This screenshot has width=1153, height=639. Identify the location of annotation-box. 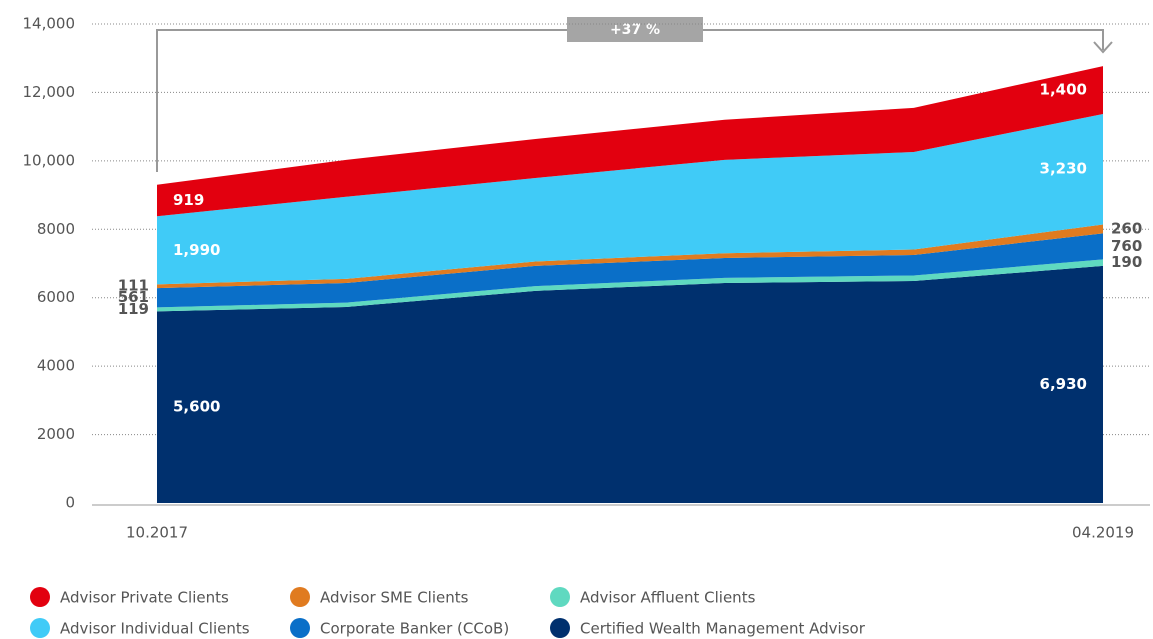
(635, 29).